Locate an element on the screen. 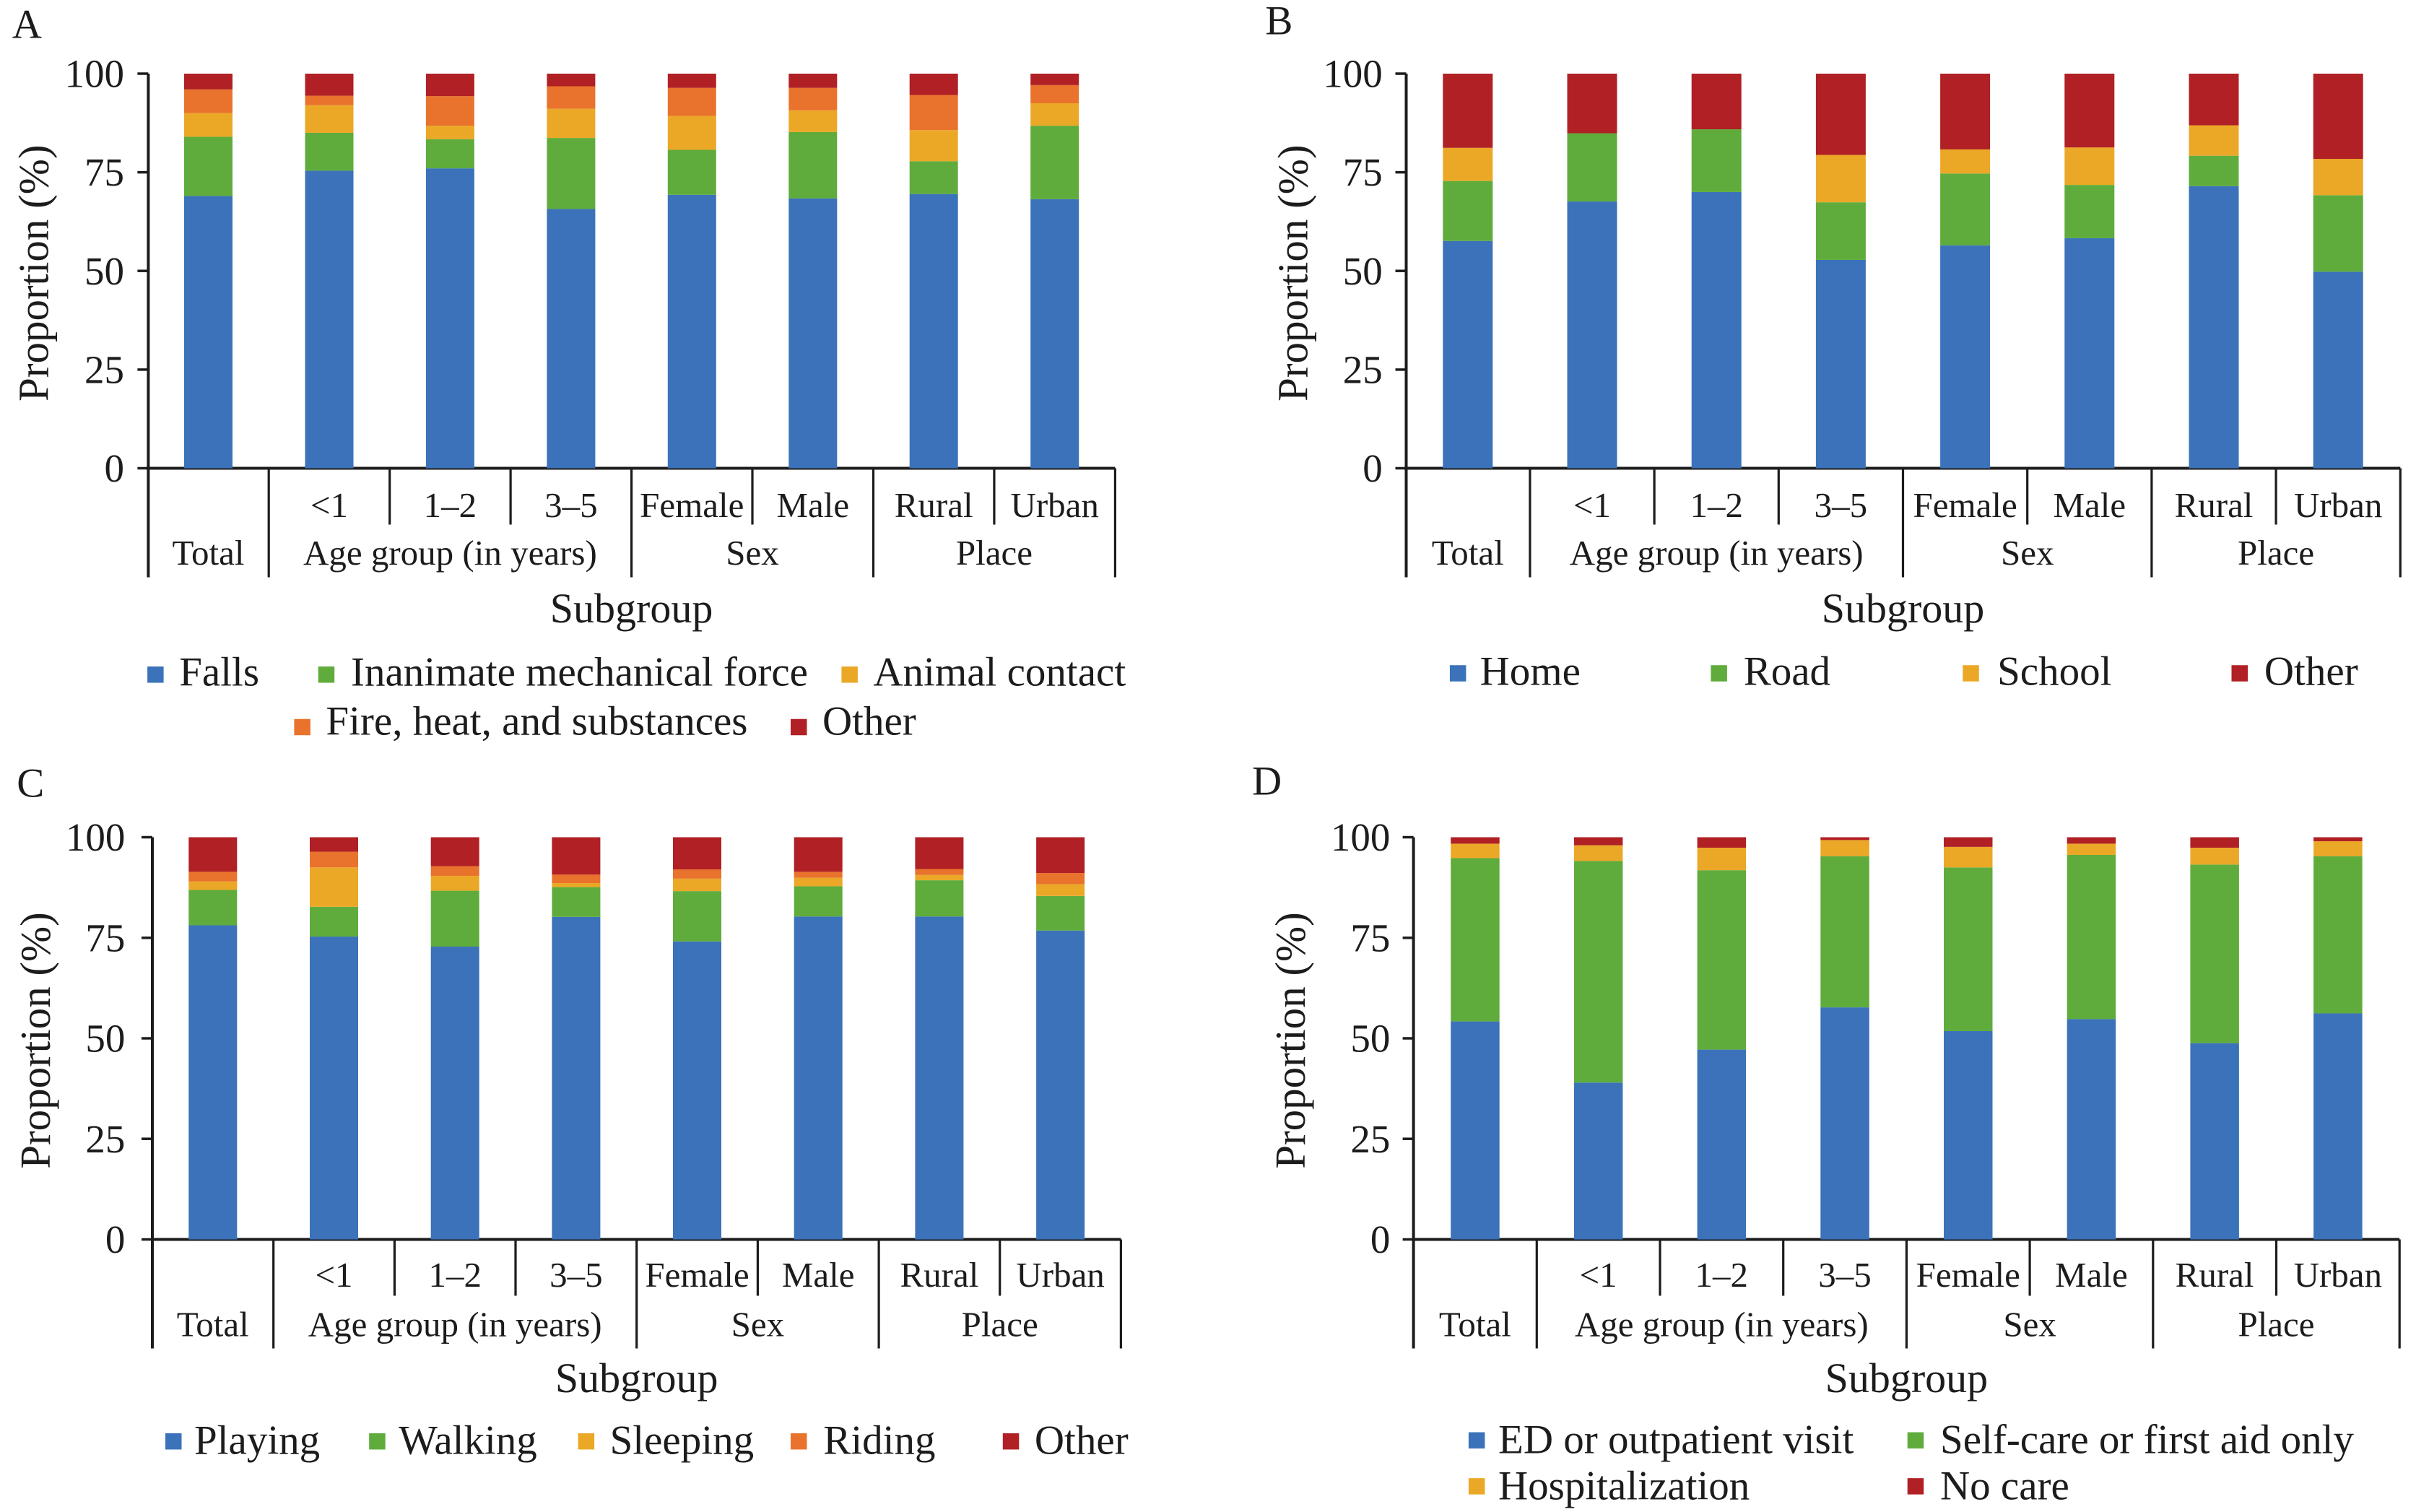 This screenshot has width=2416, height=1512. svg-text: Walking is located at coordinates (468, 1440).